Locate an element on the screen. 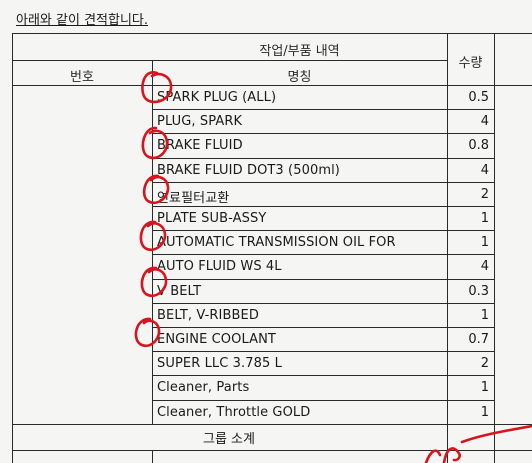  item-name: V BELT is located at coordinates (179, 291).